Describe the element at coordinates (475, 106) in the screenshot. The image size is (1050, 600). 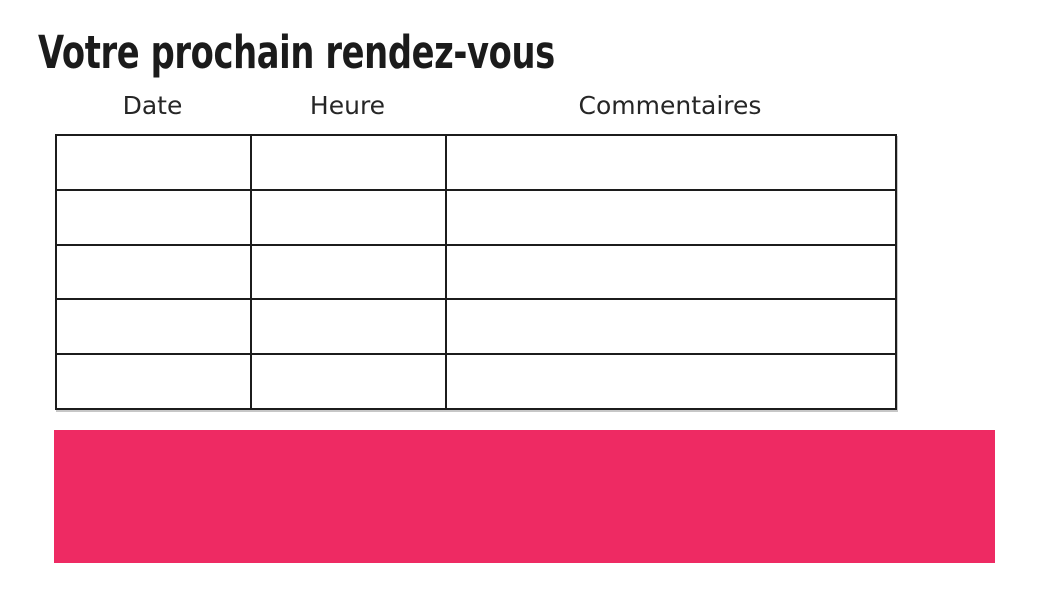
I see `table-header-row: Date Heure Commentaires` at that location.